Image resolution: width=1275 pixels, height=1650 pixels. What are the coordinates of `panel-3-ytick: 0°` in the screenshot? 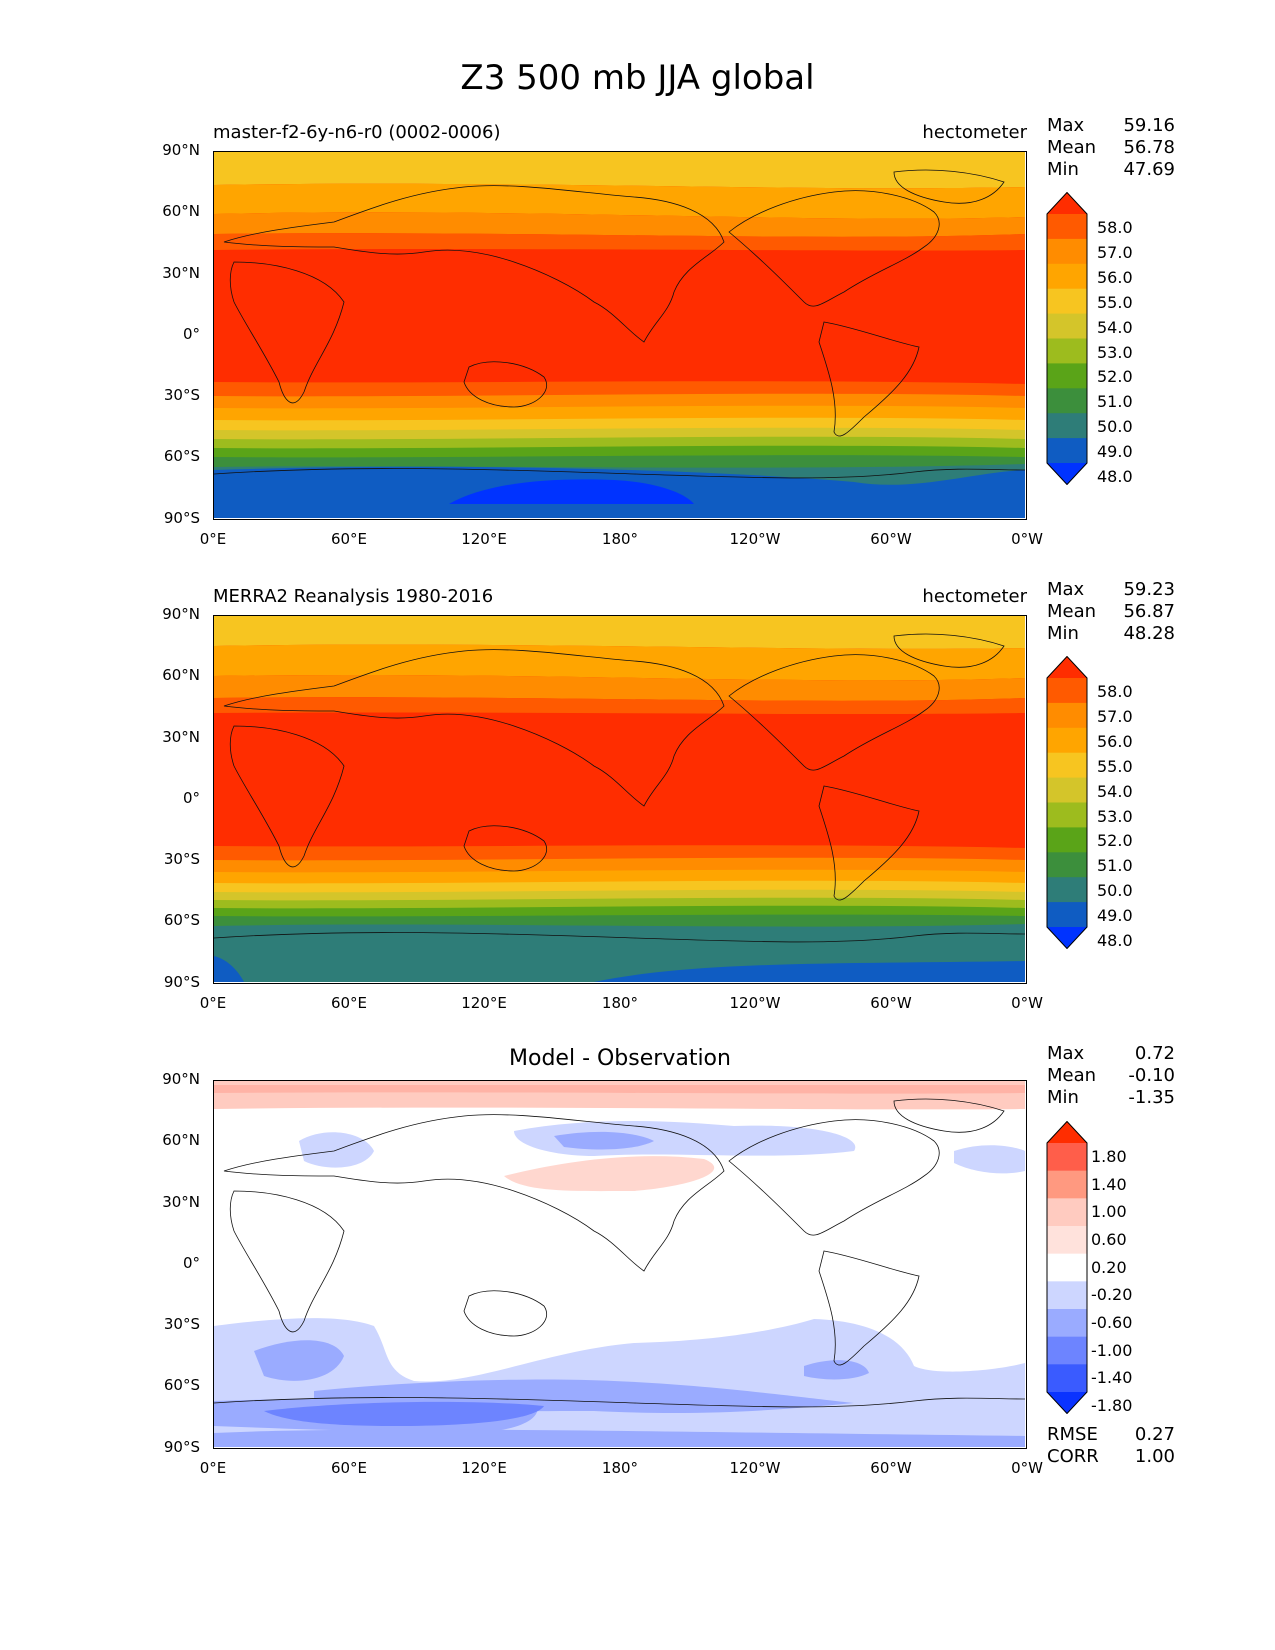 It's located at (191, 1263).